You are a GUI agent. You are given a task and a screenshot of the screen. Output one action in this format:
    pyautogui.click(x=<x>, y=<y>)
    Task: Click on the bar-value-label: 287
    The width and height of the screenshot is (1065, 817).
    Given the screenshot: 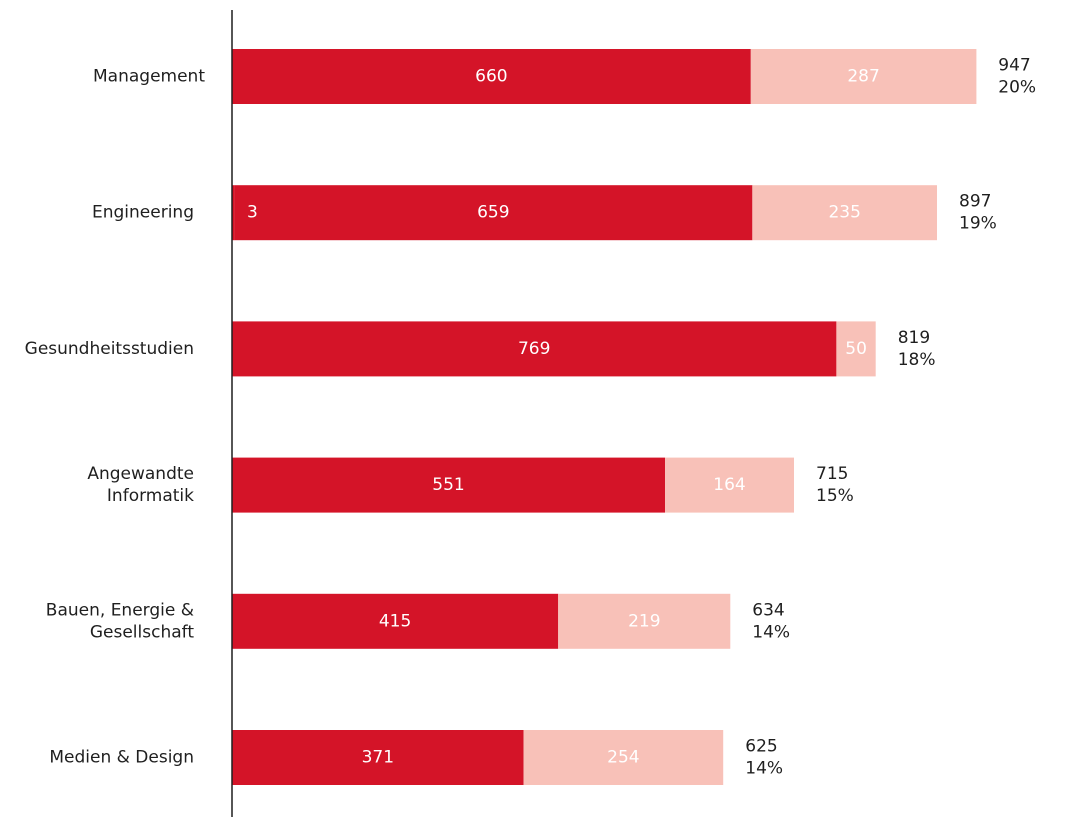 What is the action you would take?
    pyautogui.click(x=863, y=77)
    